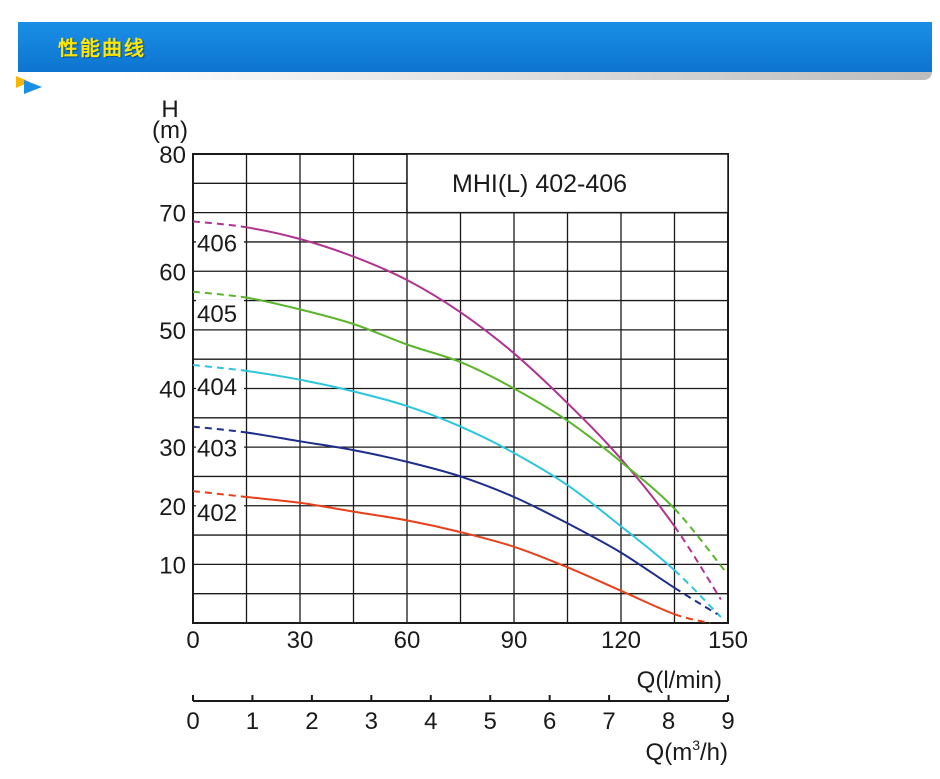 Image resolution: width=940 pixels, height=779 pixels. Describe the element at coordinates (714, 752) in the screenshot. I see `x2-axis-label-suffix: /h)` at that location.